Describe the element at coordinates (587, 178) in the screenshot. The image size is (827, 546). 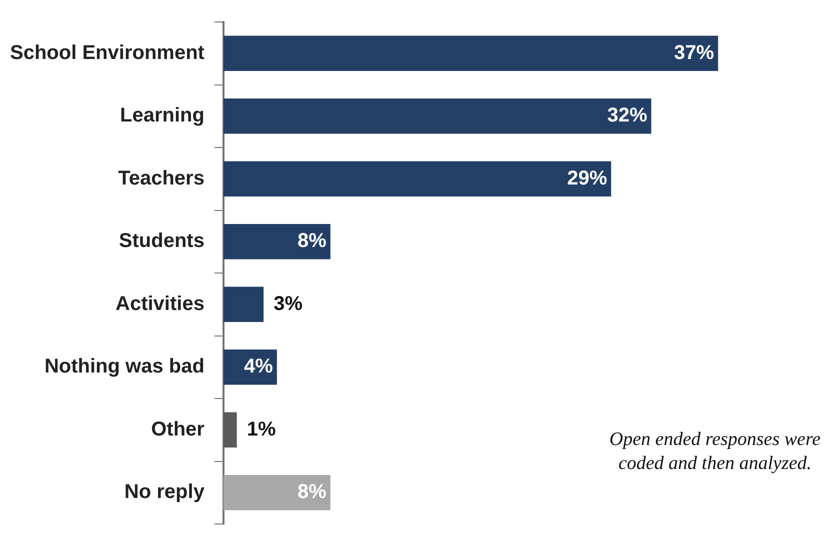
I see `data-label: 29%` at that location.